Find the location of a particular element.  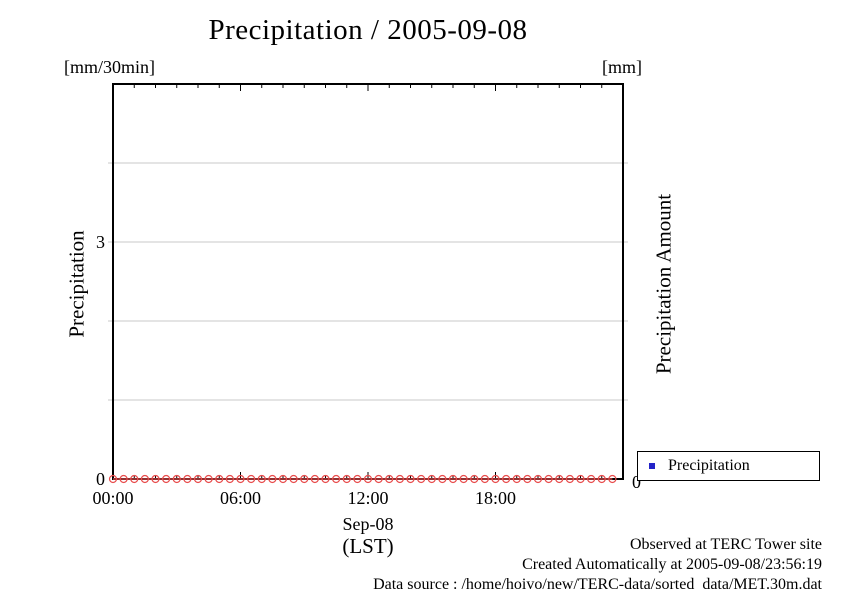

right-axis-unit: [mm] is located at coordinates (622, 67).